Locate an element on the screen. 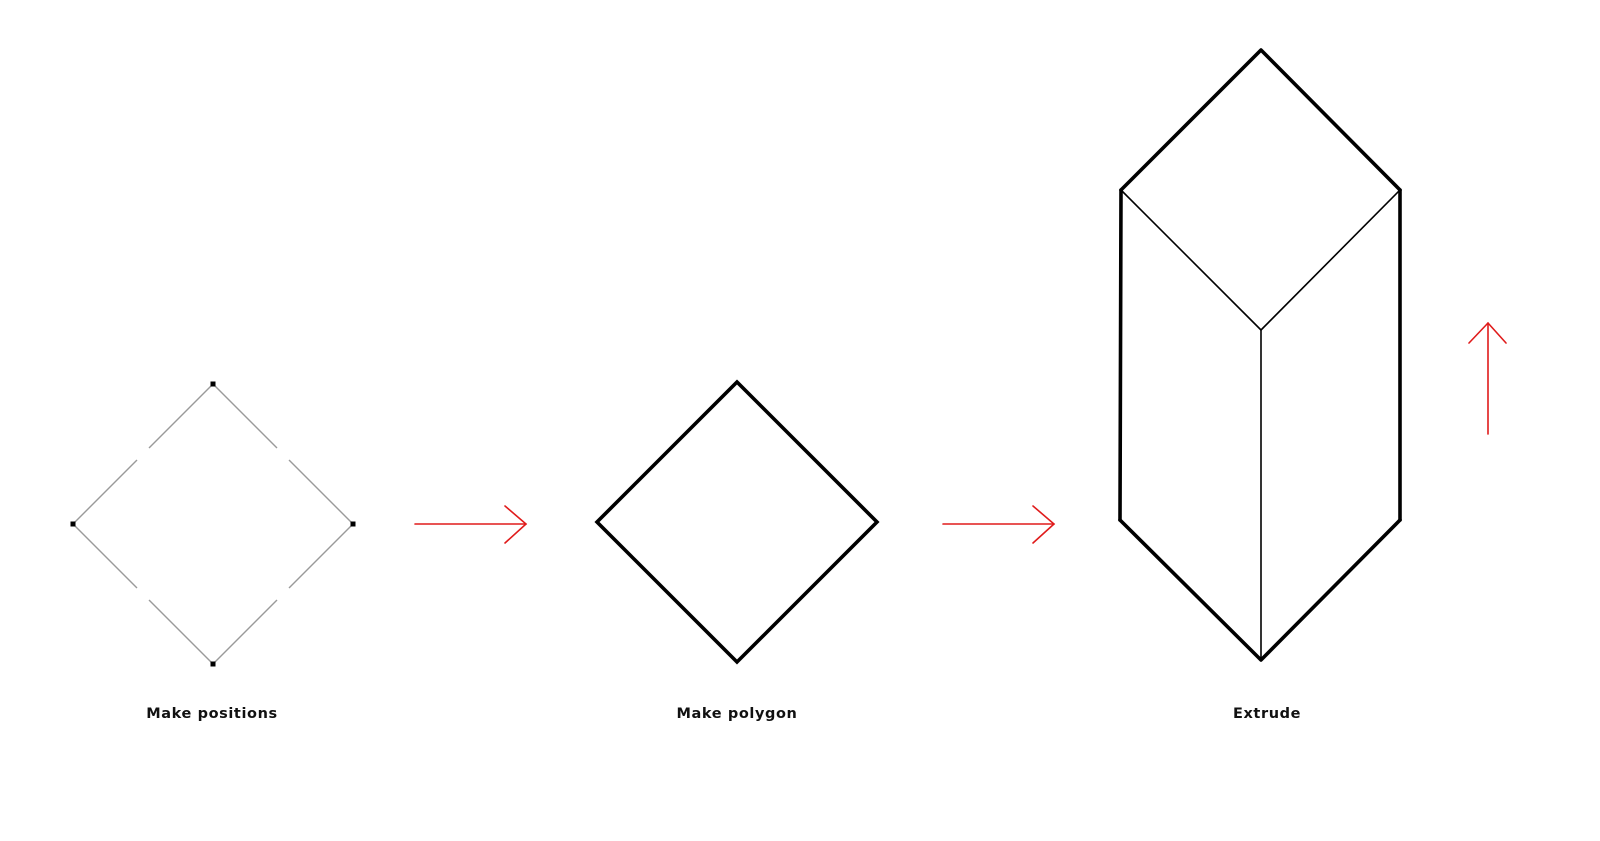 The height and width of the screenshot is (841, 1600). make-polygon-caption: Make polygon is located at coordinates (737, 714).